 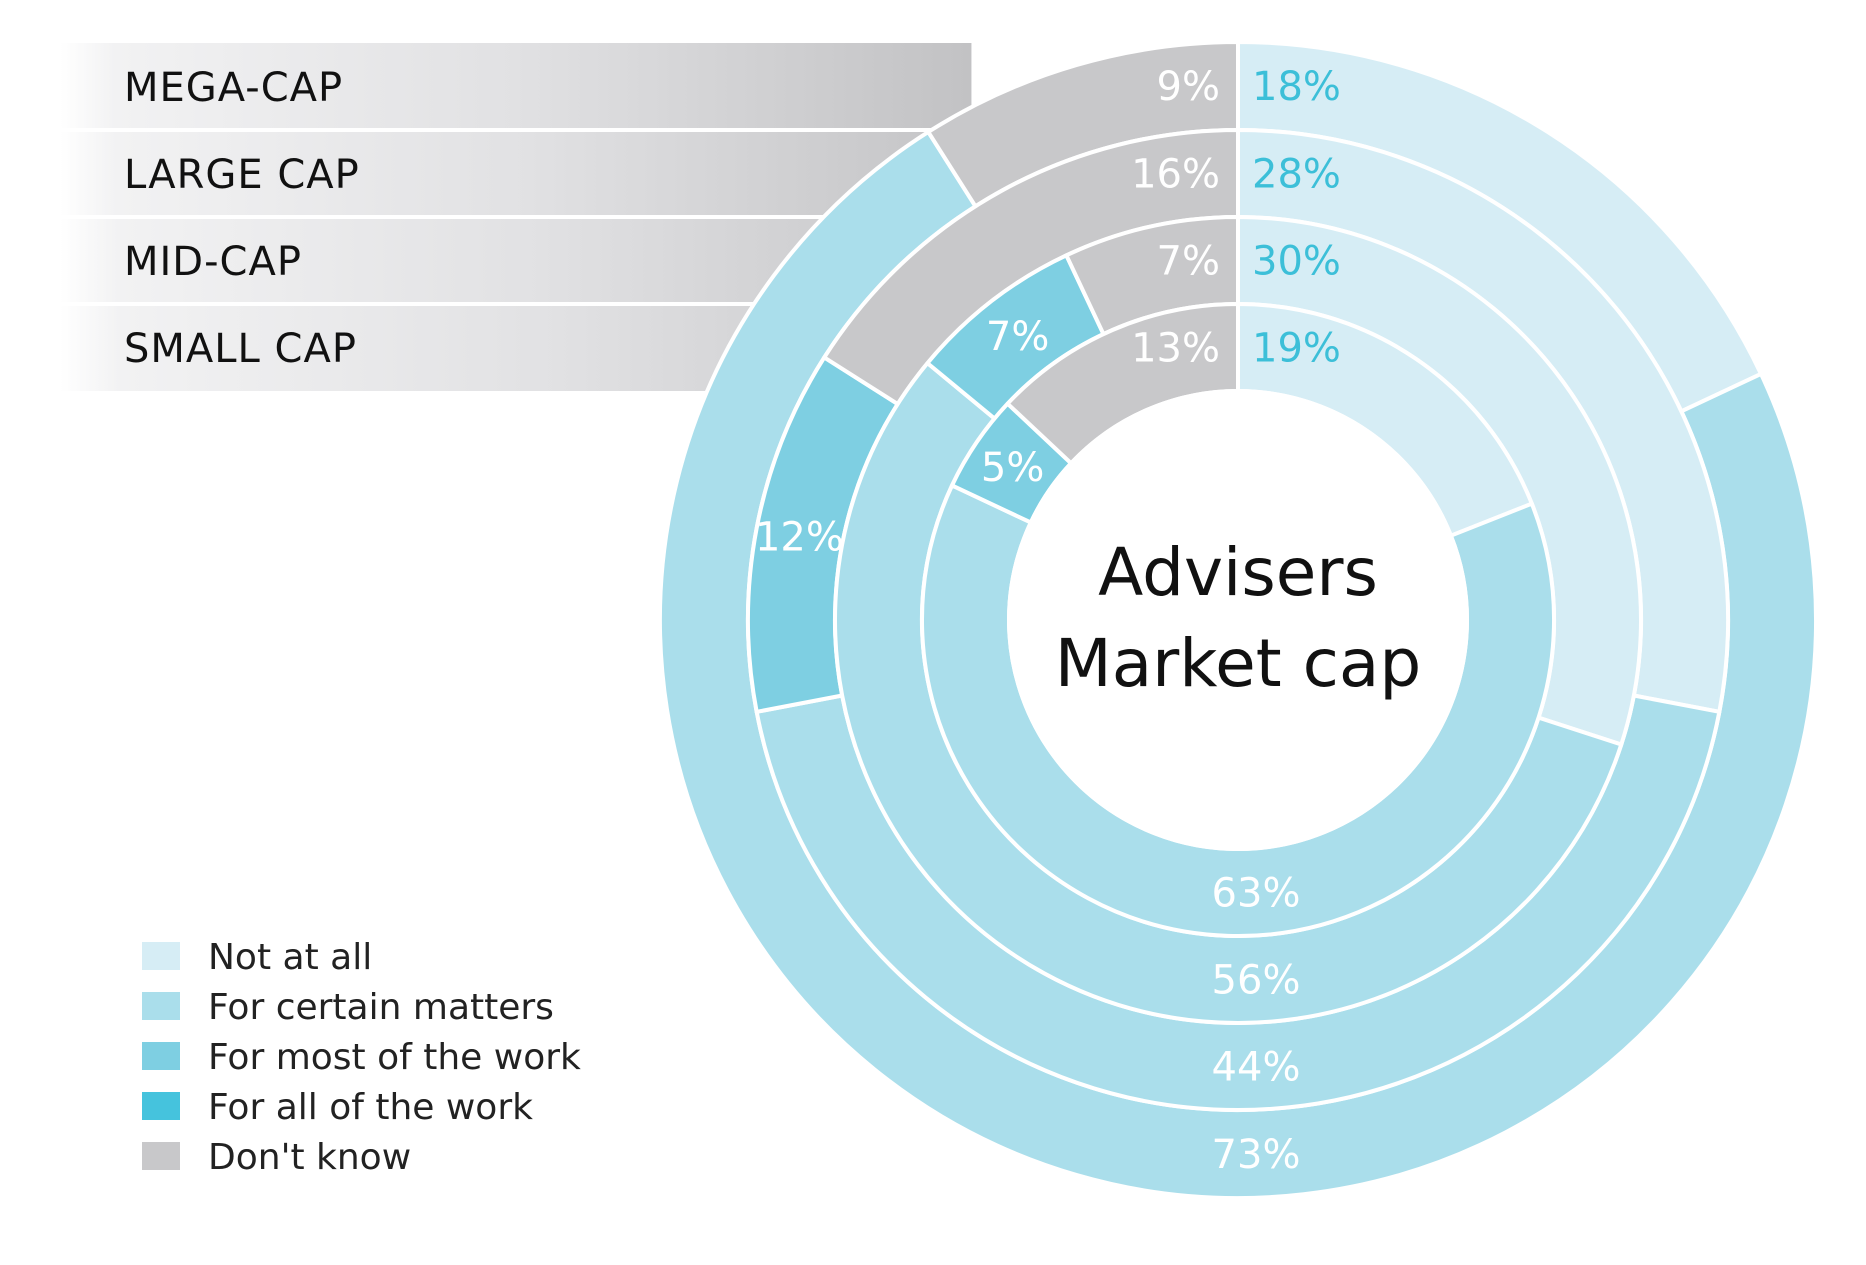 What do you see at coordinates (233, 88) in the screenshot?
I see `ring-label: MEGA-CAP` at bounding box center [233, 88].